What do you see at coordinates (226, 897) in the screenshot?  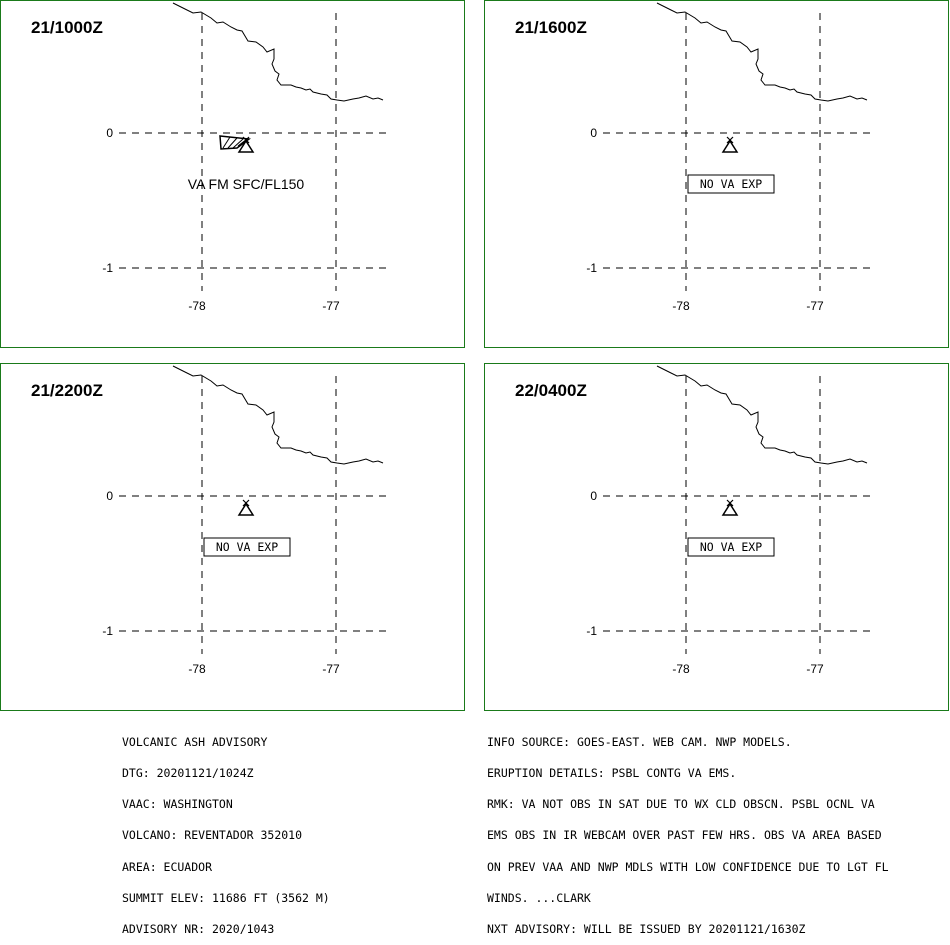 I see `advisory-line: SUMMIT ELEV: 11686 FT (3562 M)` at bounding box center [226, 897].